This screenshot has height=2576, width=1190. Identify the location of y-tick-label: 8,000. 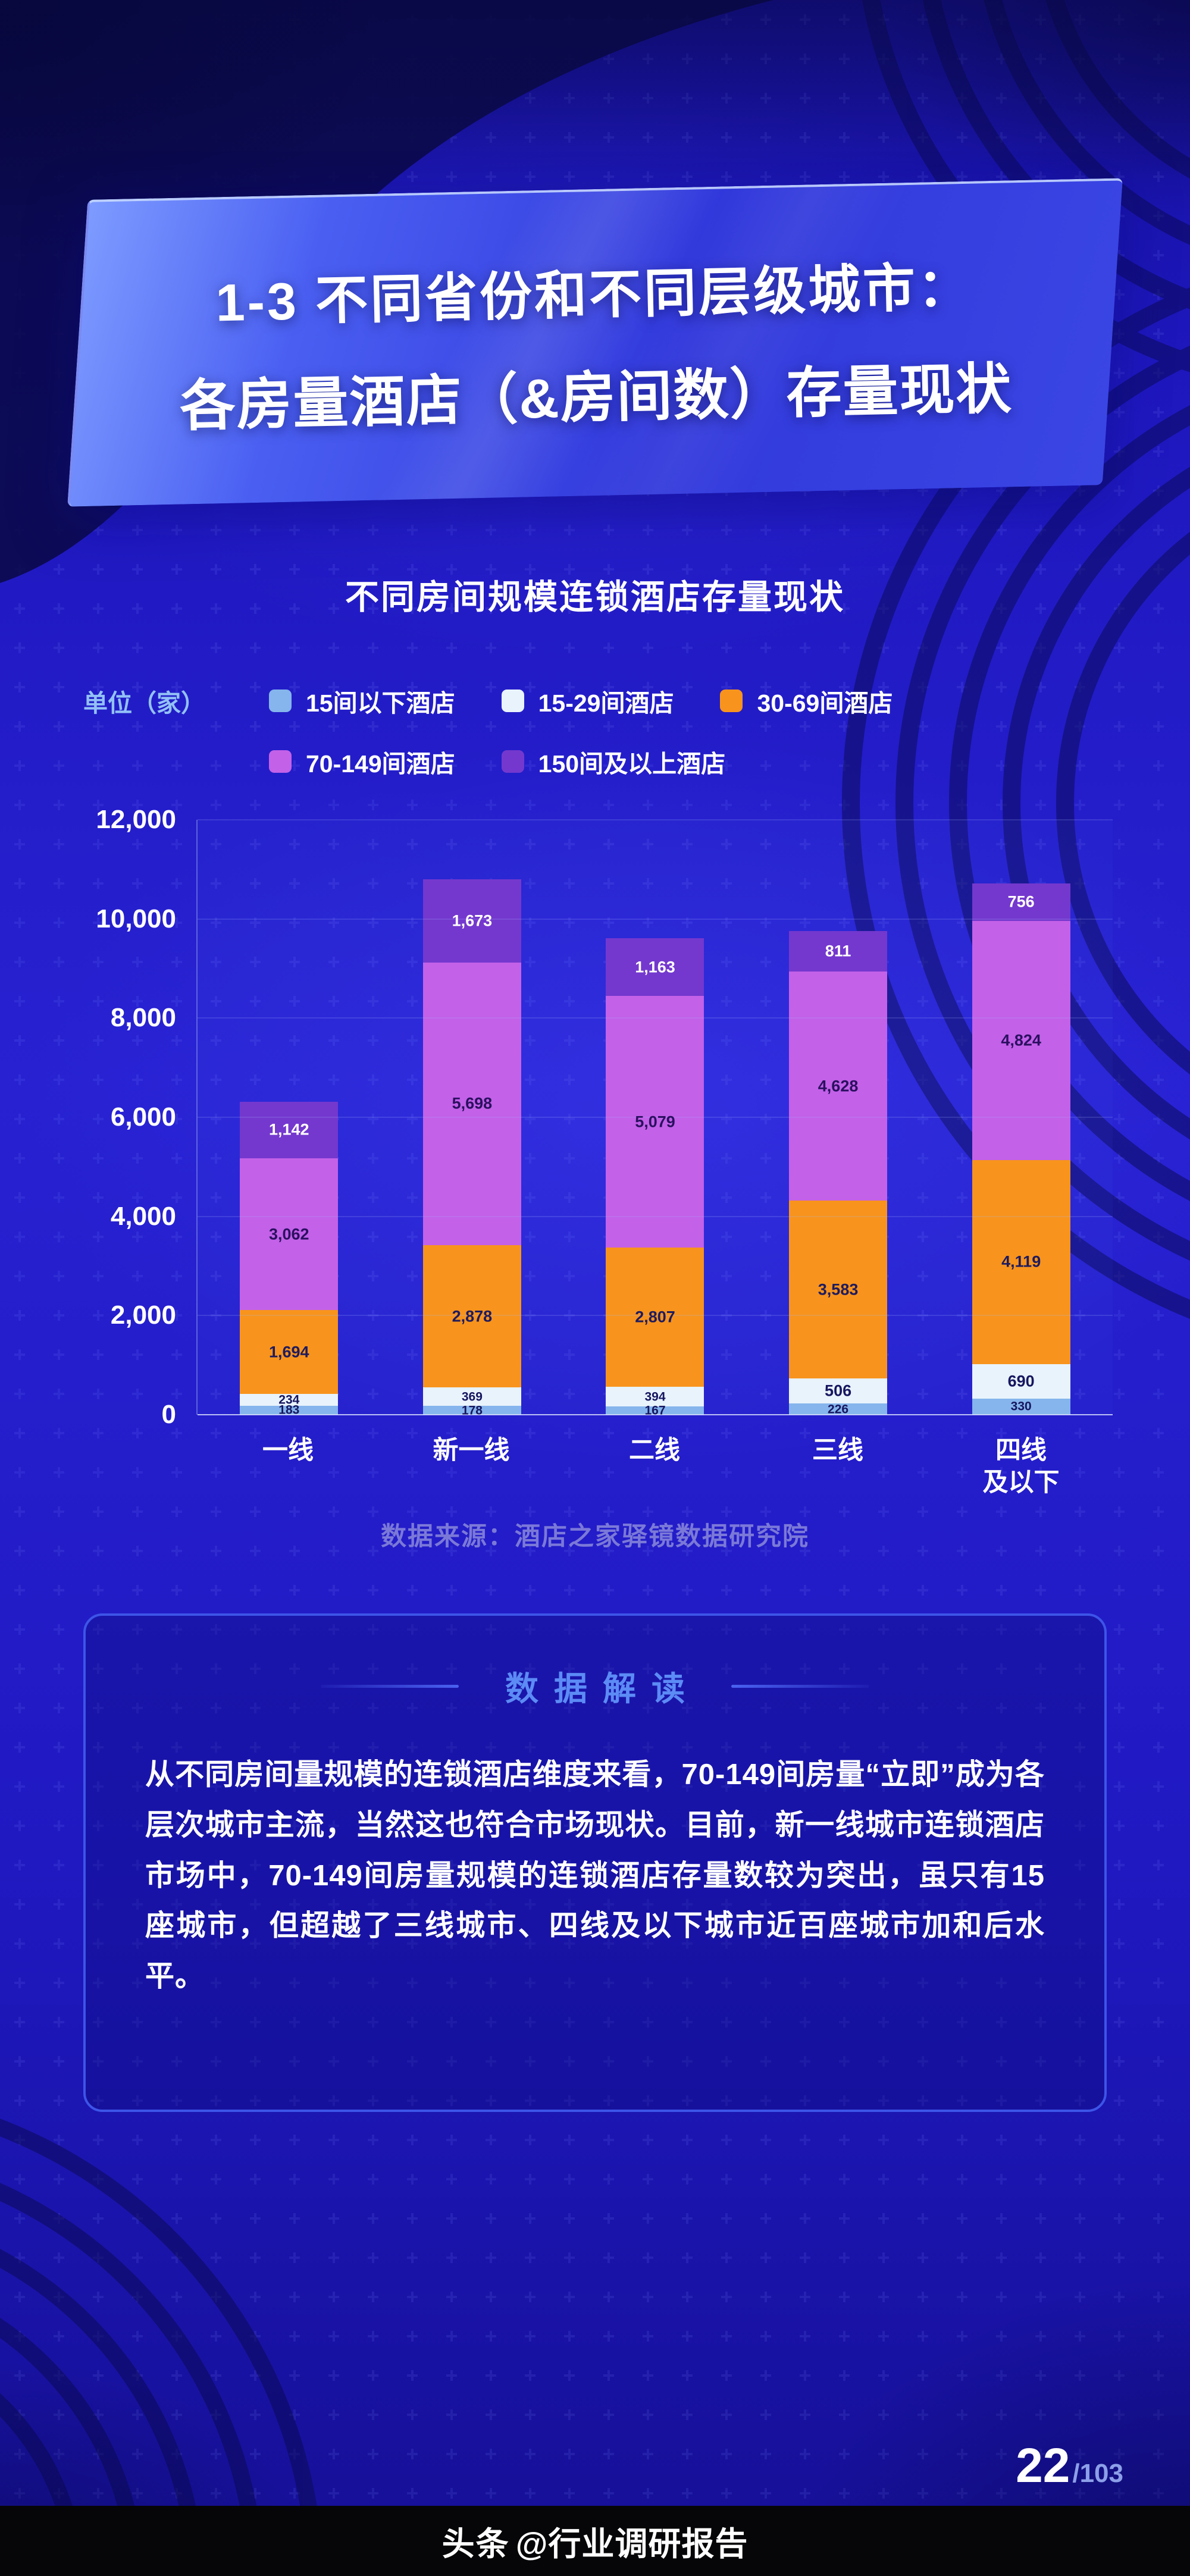
(143, 1018).